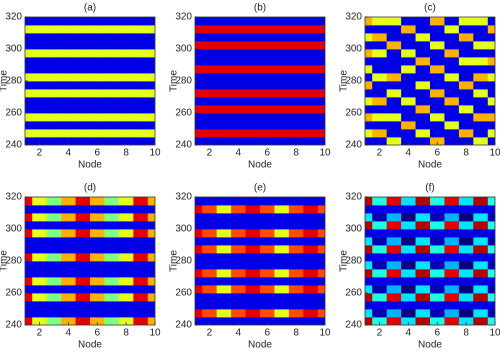 The width and height of the screenshot is (500, 355). I want to click on y-axis-label: Time, so click(174, 261).